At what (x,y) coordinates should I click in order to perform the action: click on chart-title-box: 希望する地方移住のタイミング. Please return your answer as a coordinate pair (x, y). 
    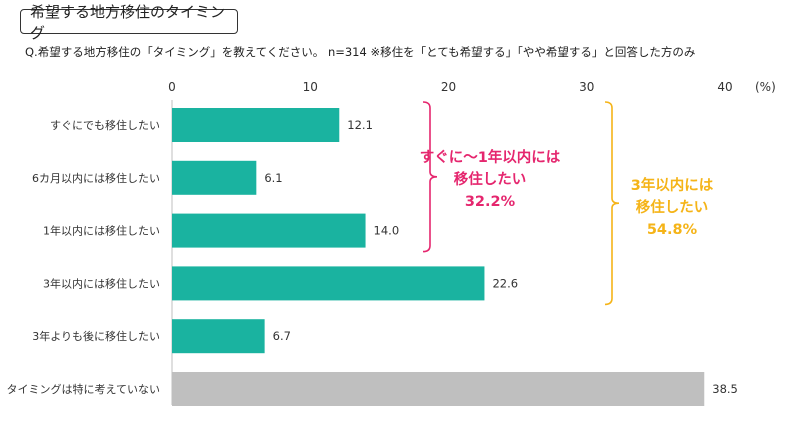
    Looking at the image, I should click on (129, 22).